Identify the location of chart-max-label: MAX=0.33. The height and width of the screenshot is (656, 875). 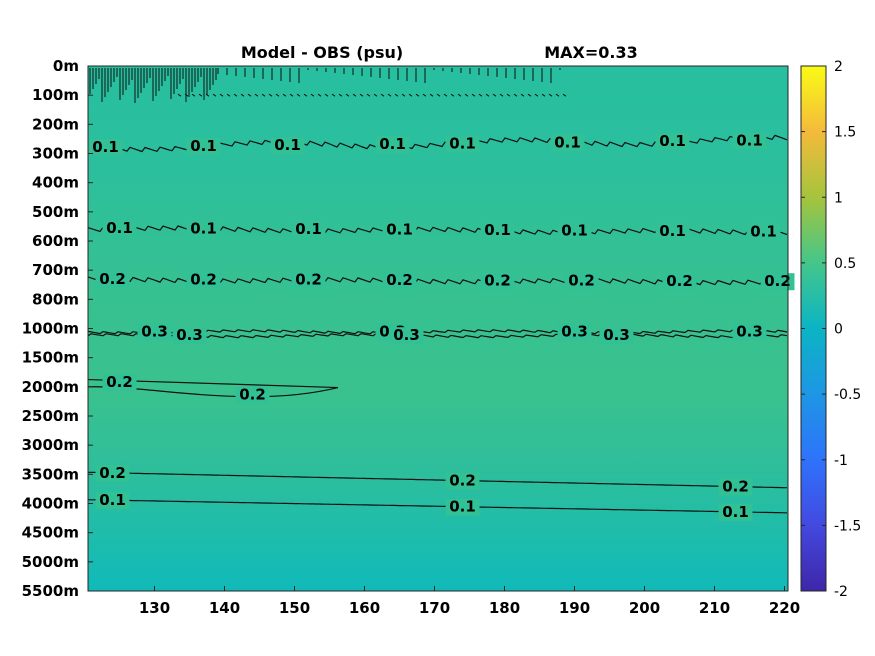
(591, 52).